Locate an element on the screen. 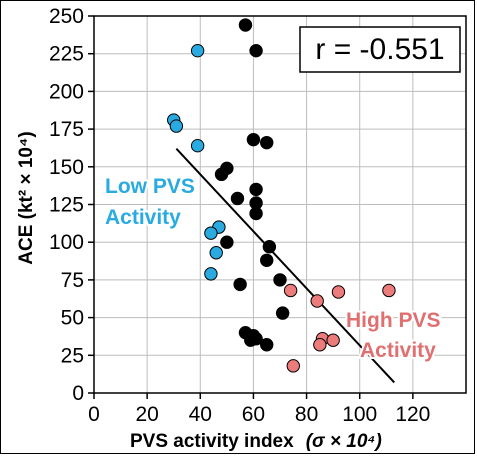 Image resolution: width=477 pixels, height=456 pixels. x-axis-title: PVS activity index (σ × 10⁴) is located at coordinates (256, 441).